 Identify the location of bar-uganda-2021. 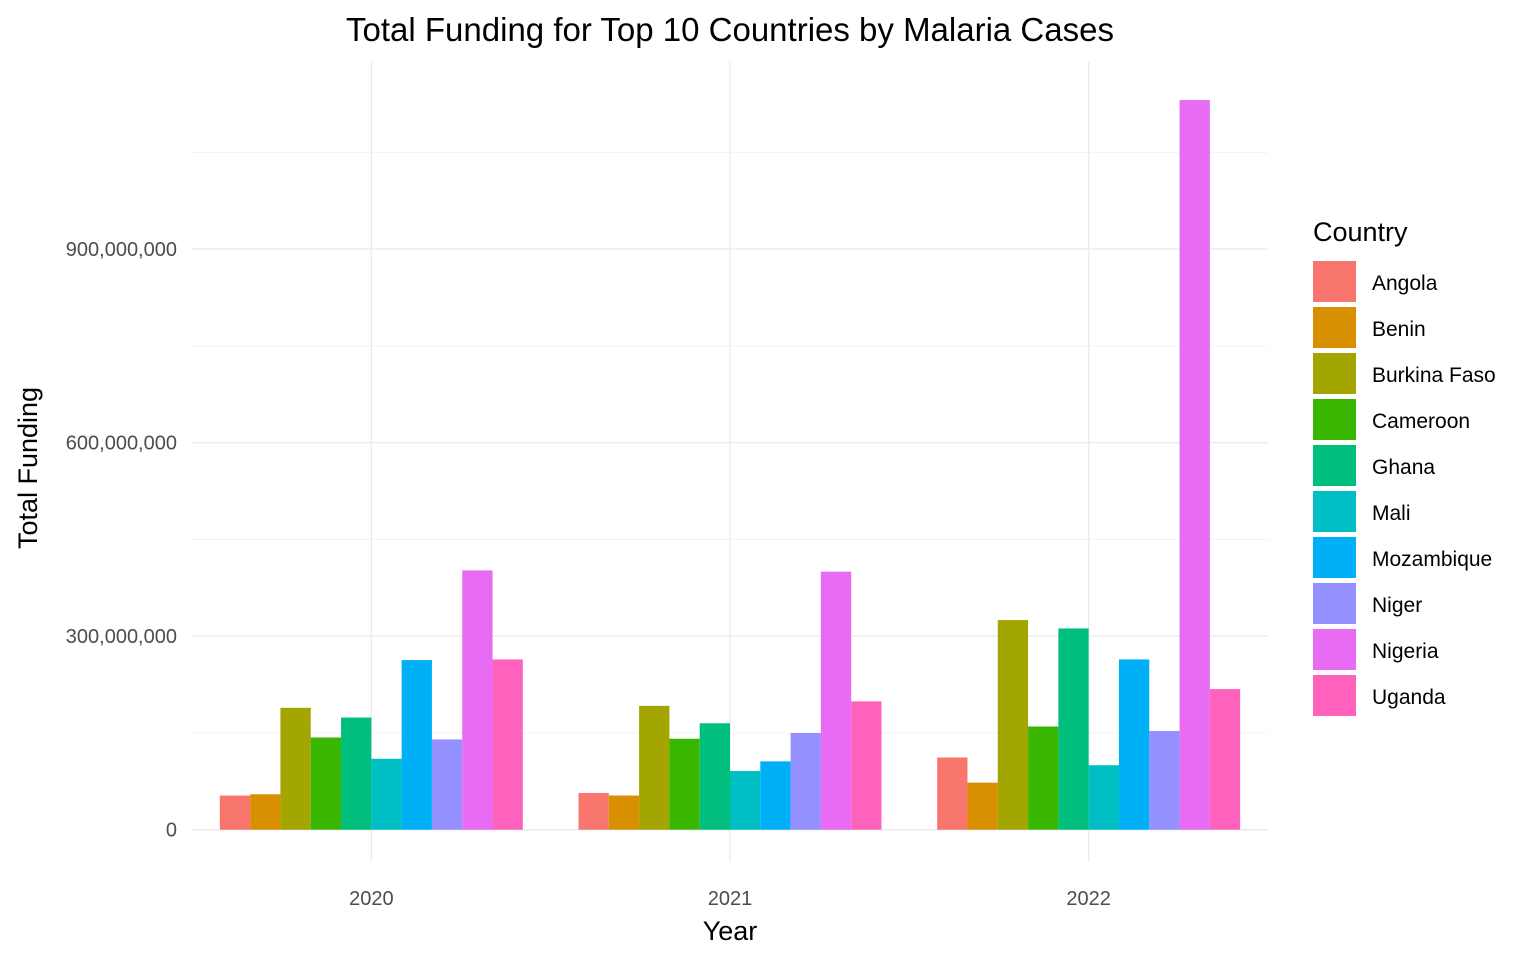
(866, 765).